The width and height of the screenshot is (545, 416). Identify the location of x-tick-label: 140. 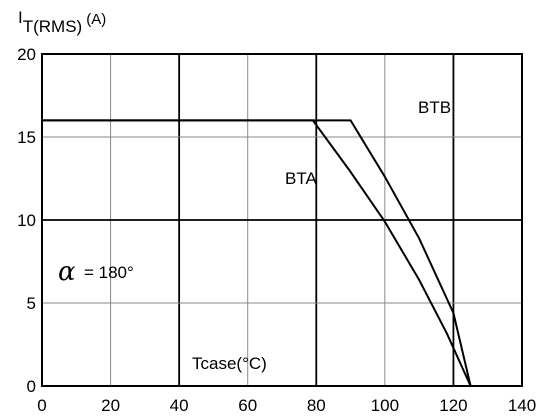
(522, 405).